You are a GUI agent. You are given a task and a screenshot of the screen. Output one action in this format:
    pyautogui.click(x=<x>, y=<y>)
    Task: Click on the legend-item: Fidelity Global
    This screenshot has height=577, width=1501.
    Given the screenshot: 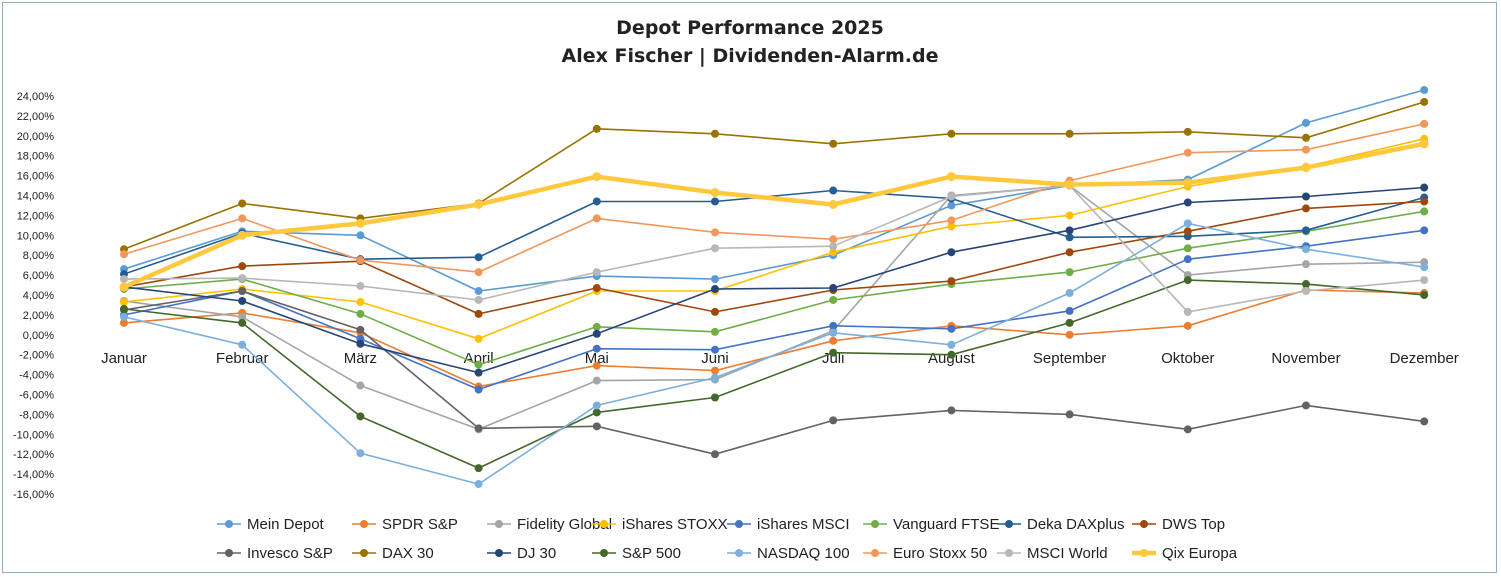 What is the action you would take?
    pyautogui.click(x=549, y=524)
    